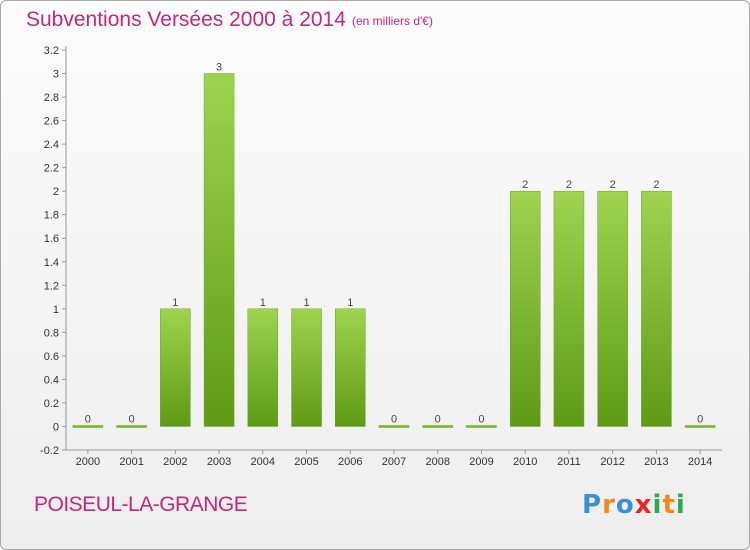  I want to click on bar-value-label: 3, so click(219, 68).